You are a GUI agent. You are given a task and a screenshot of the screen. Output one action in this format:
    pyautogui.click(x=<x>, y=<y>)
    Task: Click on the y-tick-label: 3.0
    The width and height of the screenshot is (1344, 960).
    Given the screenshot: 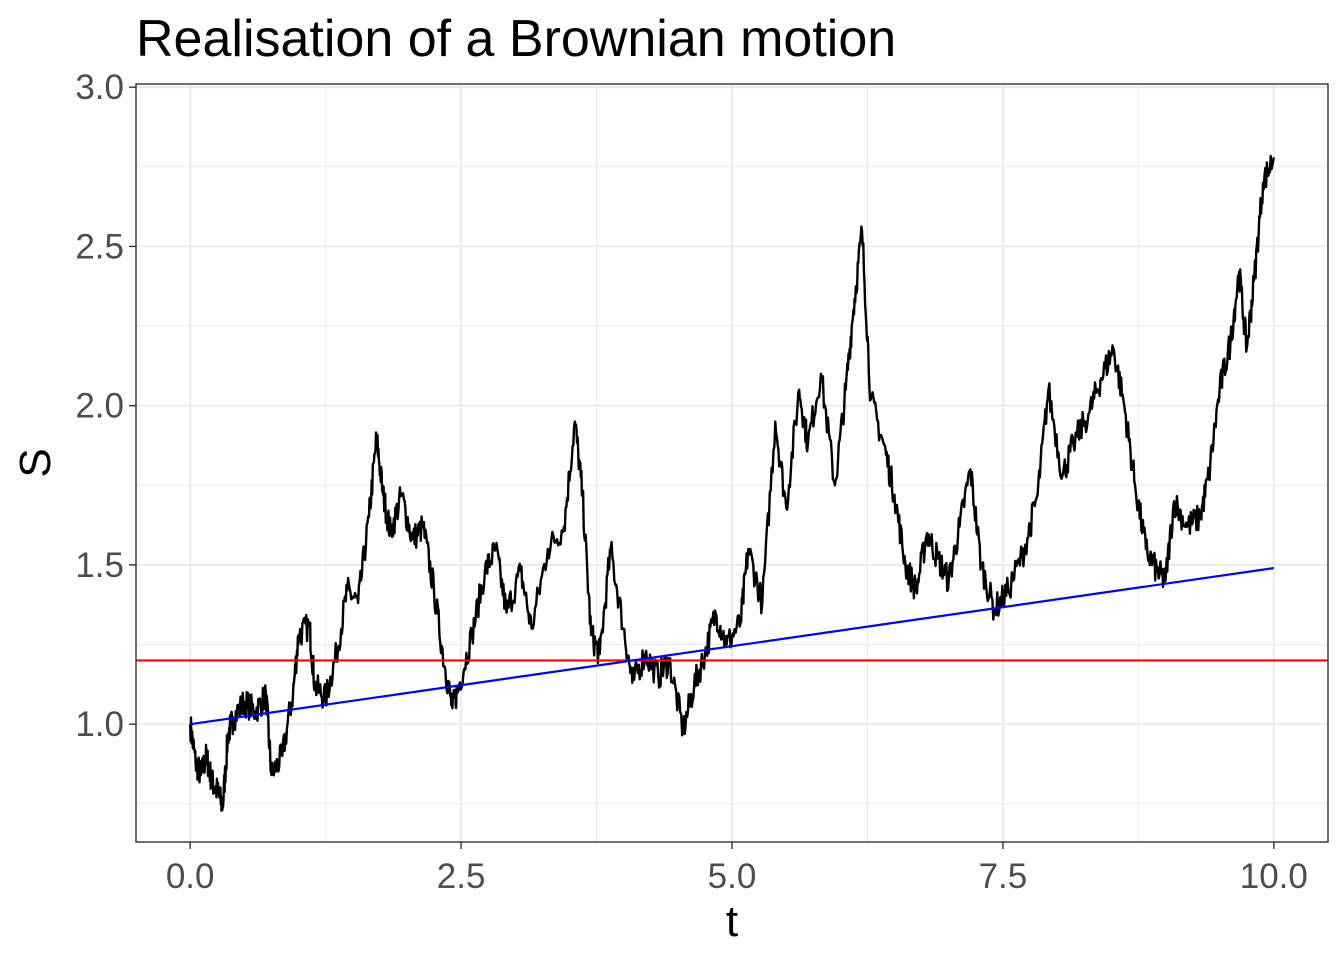 What is the action you would take?
    pyautogui.click(x=99, y=87)
    